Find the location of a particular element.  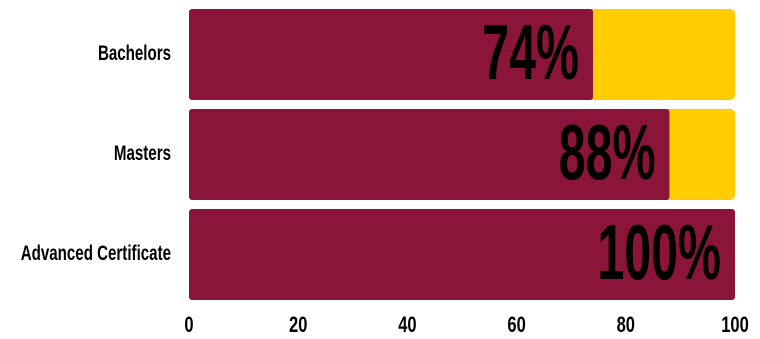

x-tick-label: 60 is located at coordinates (516, 325).